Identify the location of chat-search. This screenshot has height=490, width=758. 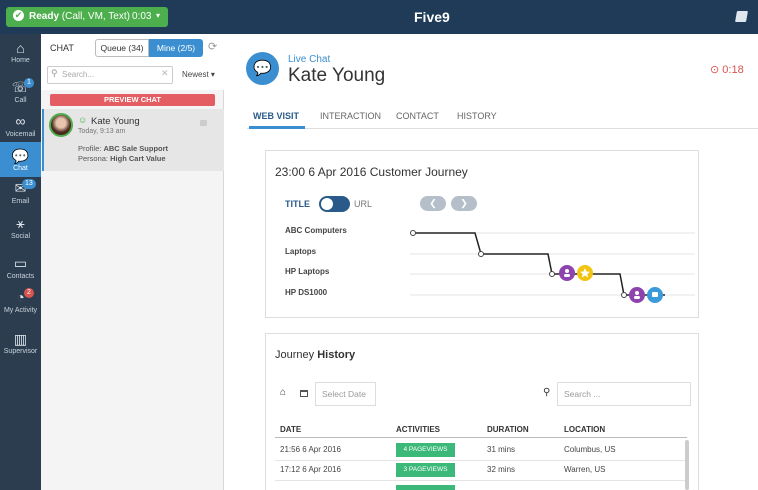
(110, 75).